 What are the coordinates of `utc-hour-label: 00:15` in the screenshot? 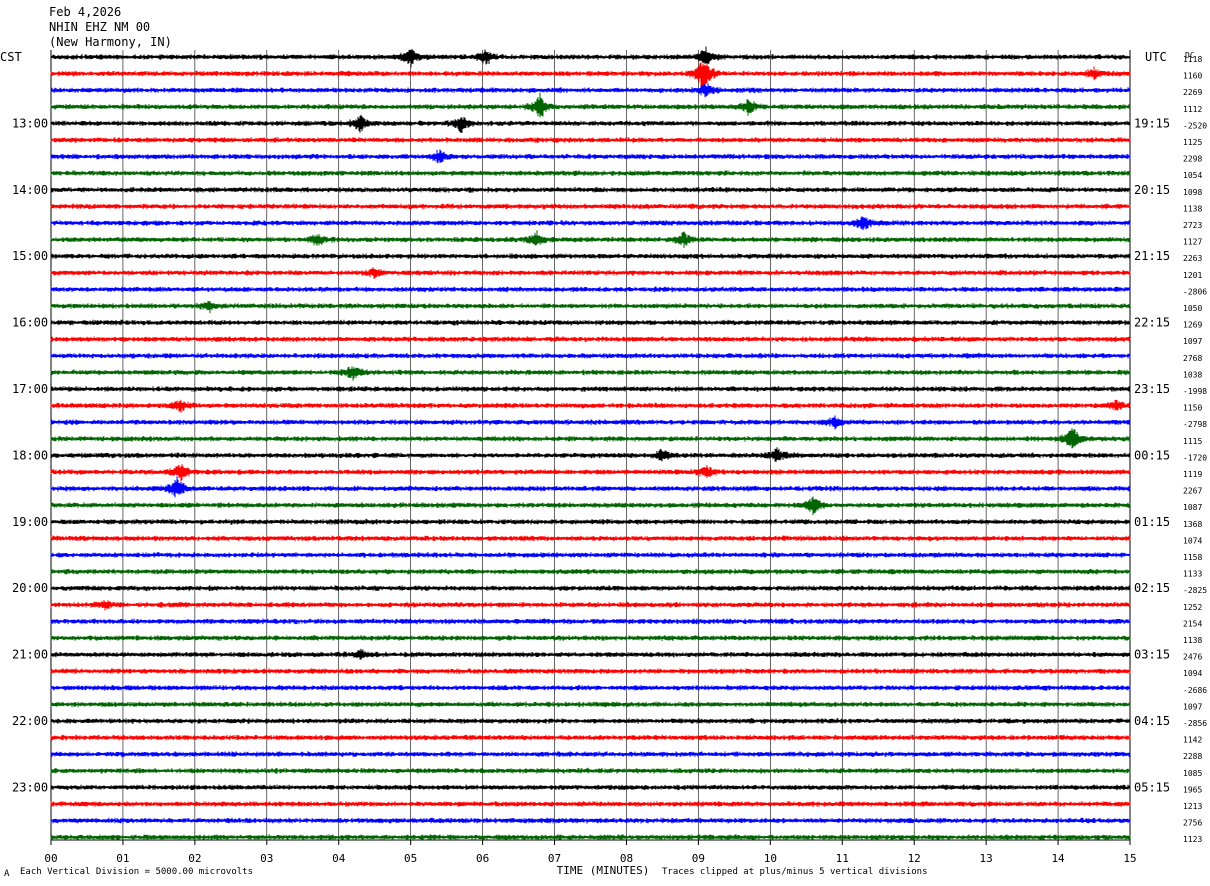 It's located at (1152, 455).